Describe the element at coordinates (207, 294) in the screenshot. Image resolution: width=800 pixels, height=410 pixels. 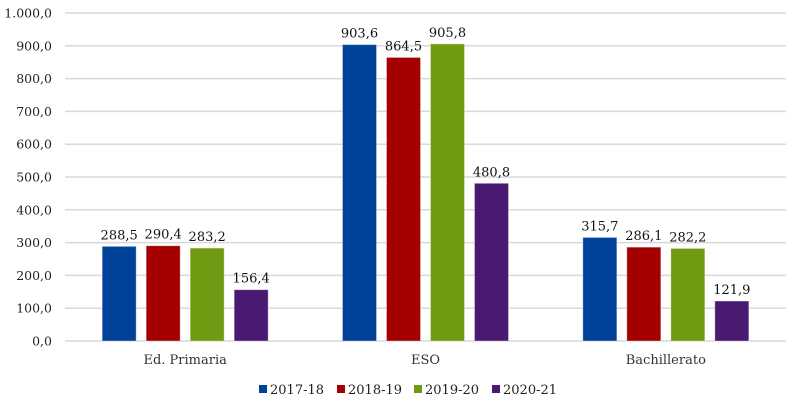
I see `bar-2019-20-edprimaria` at that location.